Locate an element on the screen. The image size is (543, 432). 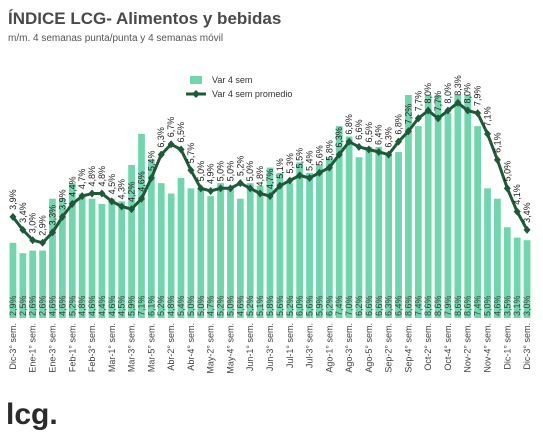
line-value-label: 5,1% is located at coordinates (280, 168).